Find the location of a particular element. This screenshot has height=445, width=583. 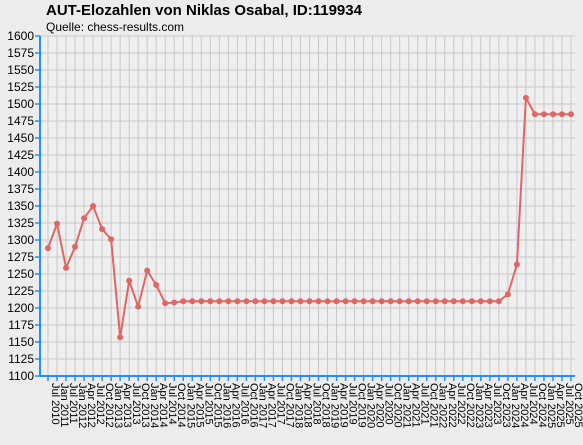

x-tick-label: Oct 2023 is located at coordinates (506, 405).